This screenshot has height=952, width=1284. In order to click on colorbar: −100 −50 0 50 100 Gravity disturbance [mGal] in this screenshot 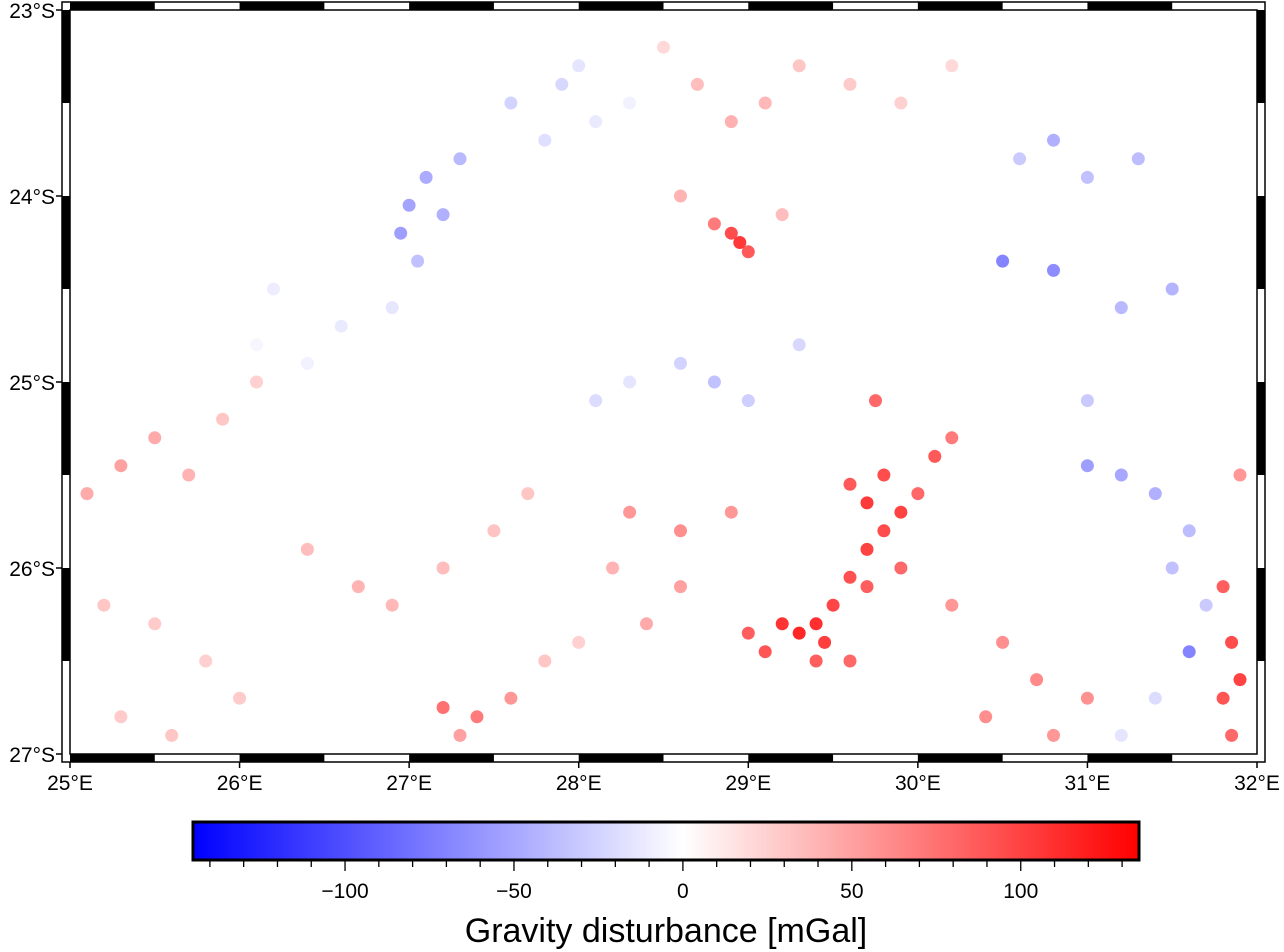, I will do `click(666, 885)`.